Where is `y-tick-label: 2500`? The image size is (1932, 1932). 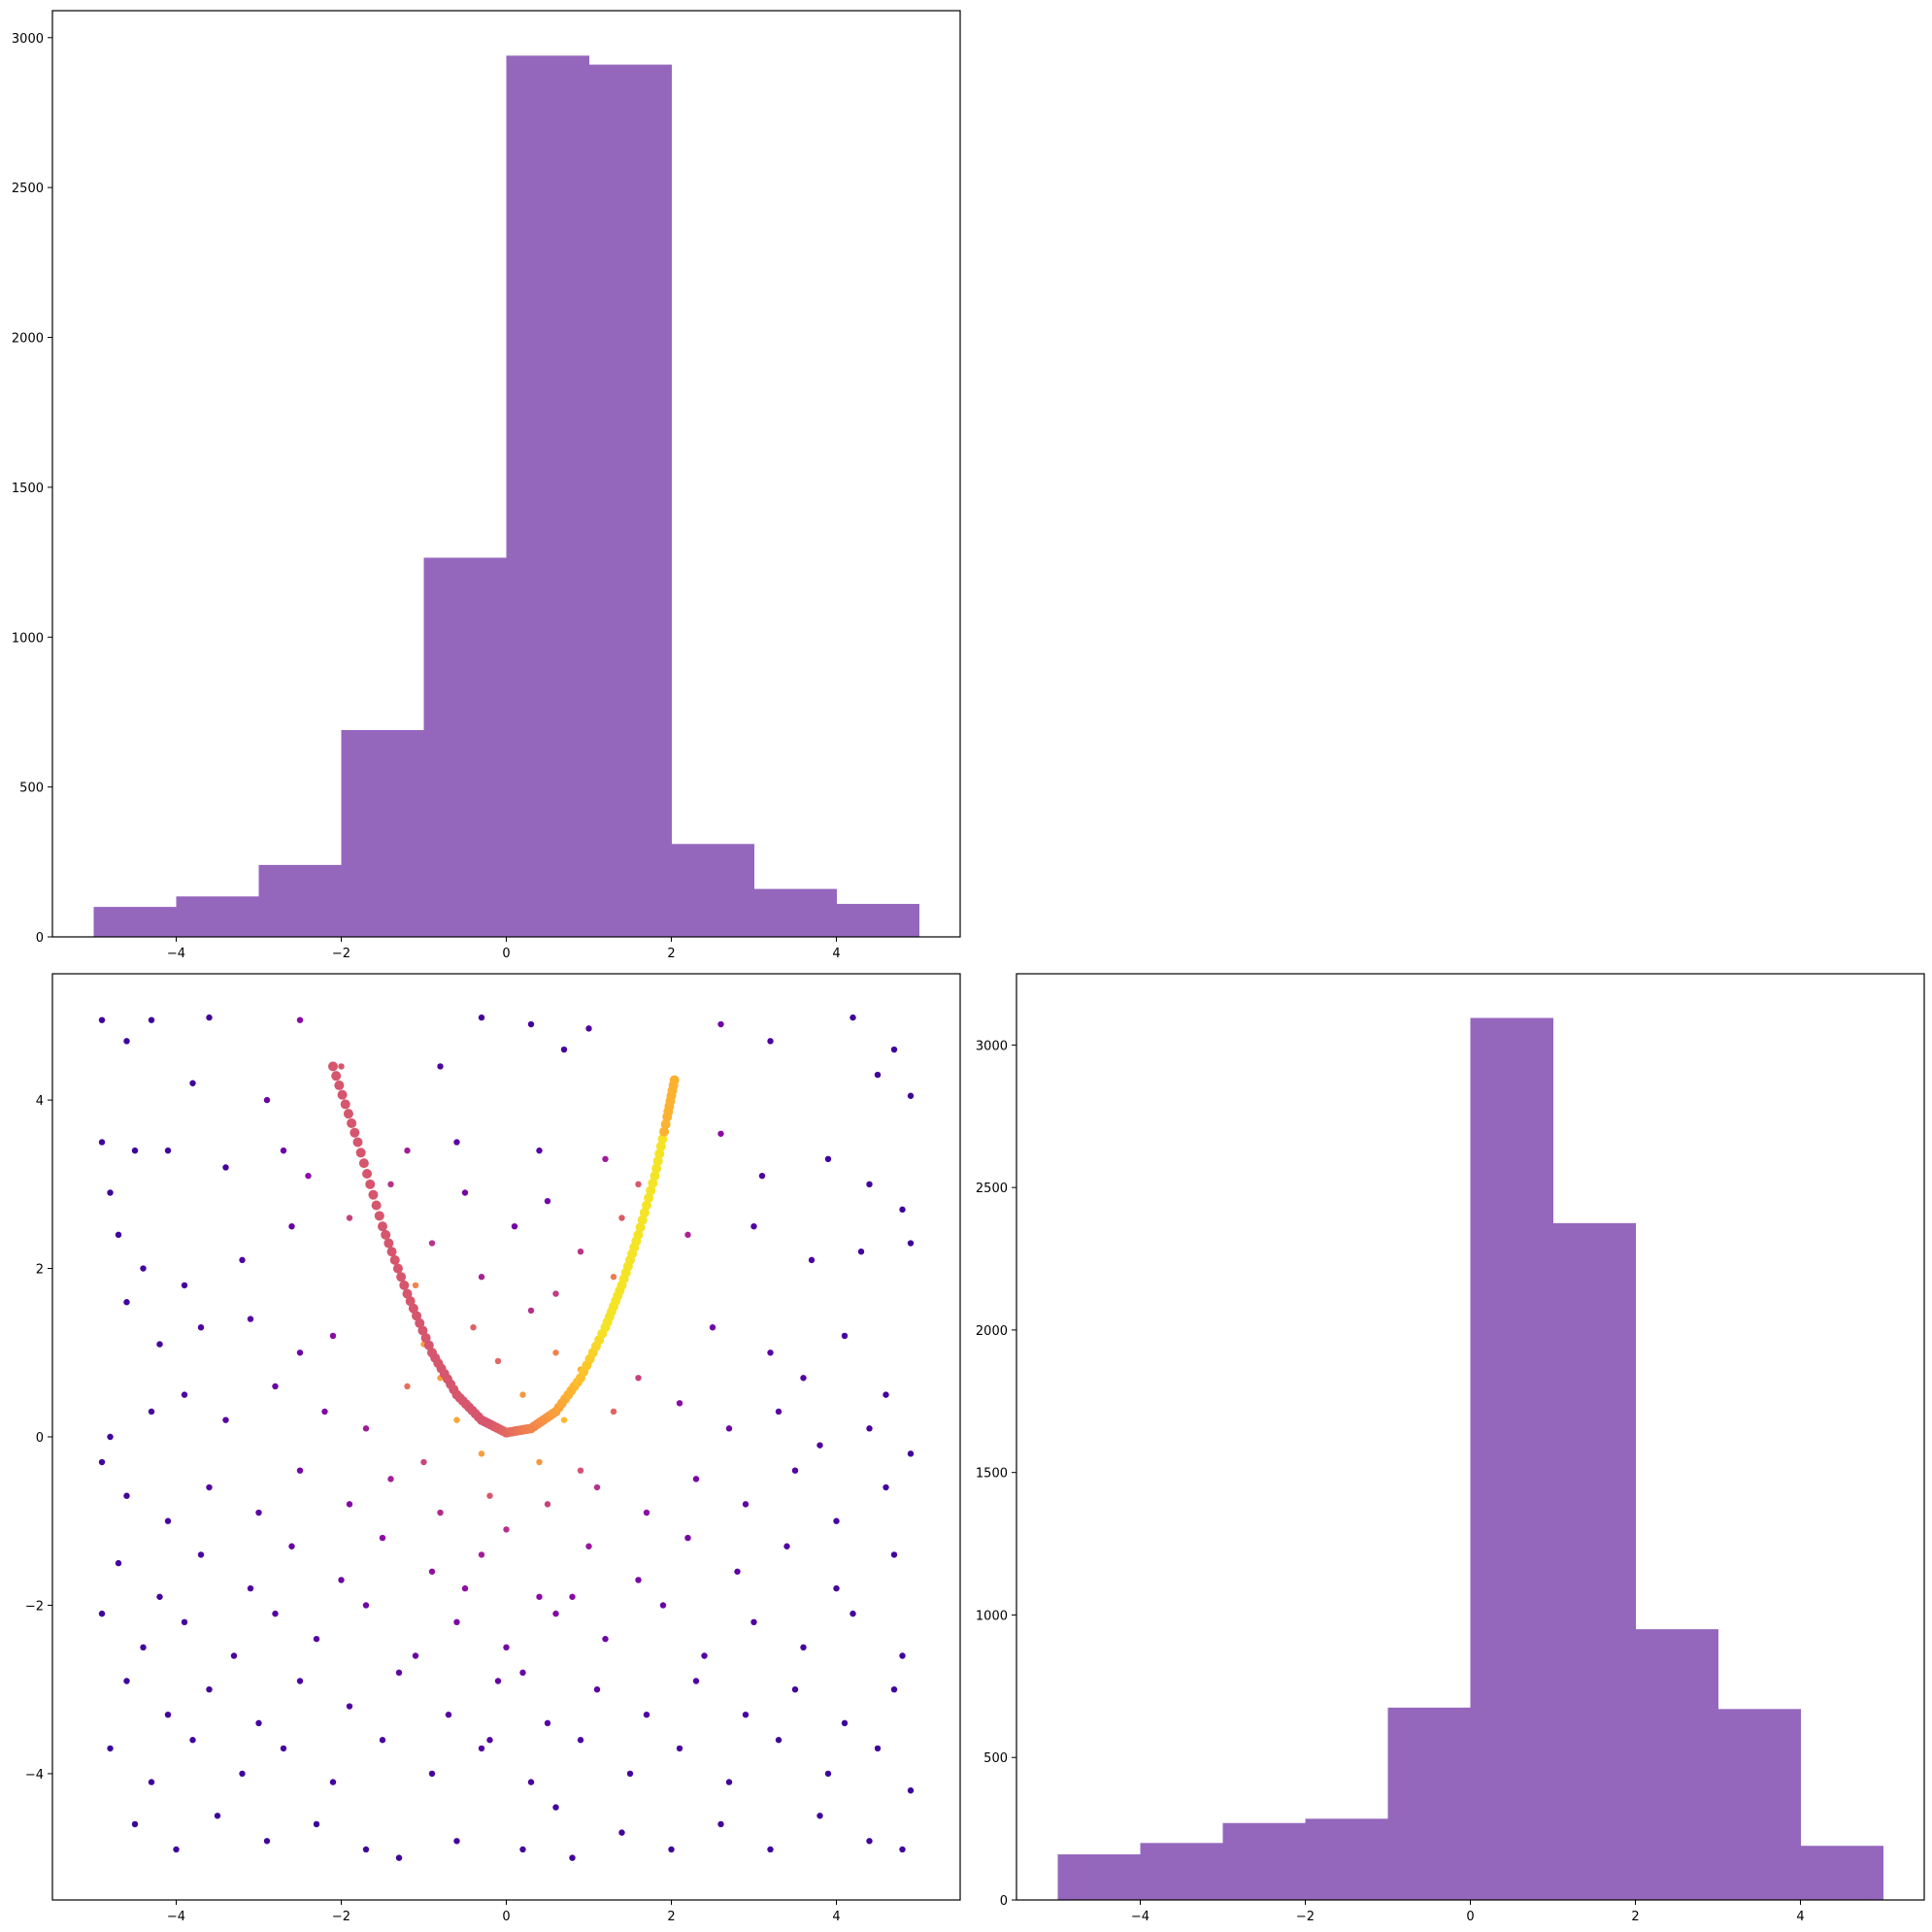
y-tick-label: 2500 is located at coordinates (28, 189).